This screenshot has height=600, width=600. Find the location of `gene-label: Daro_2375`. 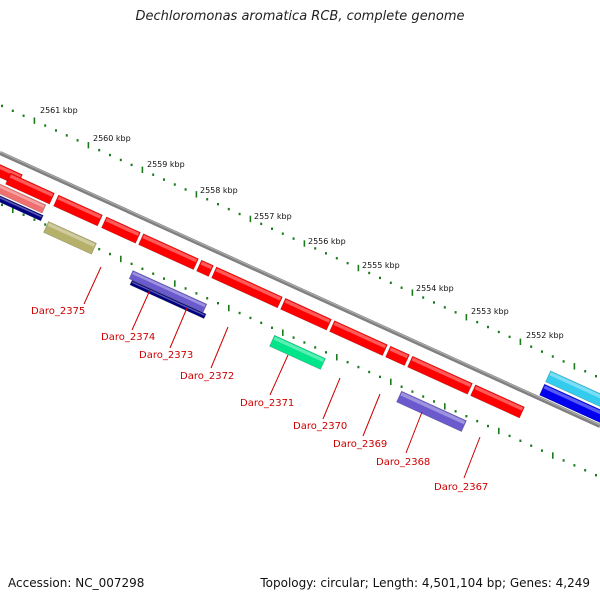

gene-label: Daro_2375 is located at coordinates (58, 311).